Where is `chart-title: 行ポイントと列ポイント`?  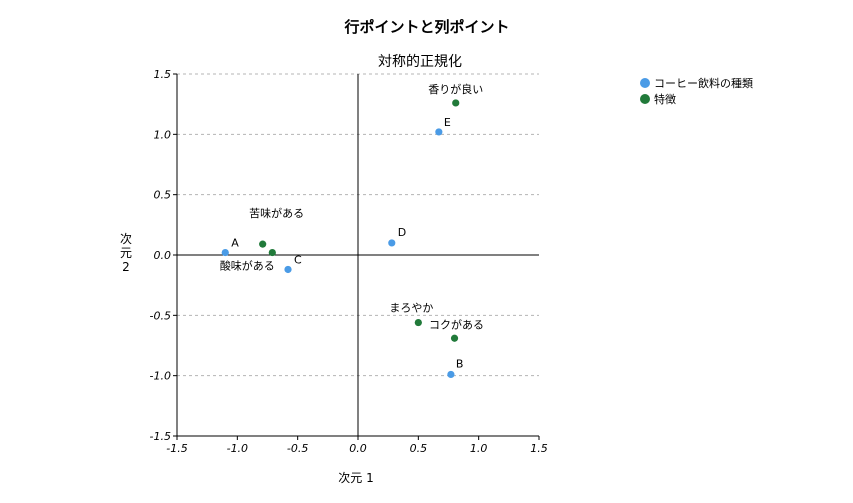 chart-title: 行ポイントと列ポイント is located at coordinates (426, 27).